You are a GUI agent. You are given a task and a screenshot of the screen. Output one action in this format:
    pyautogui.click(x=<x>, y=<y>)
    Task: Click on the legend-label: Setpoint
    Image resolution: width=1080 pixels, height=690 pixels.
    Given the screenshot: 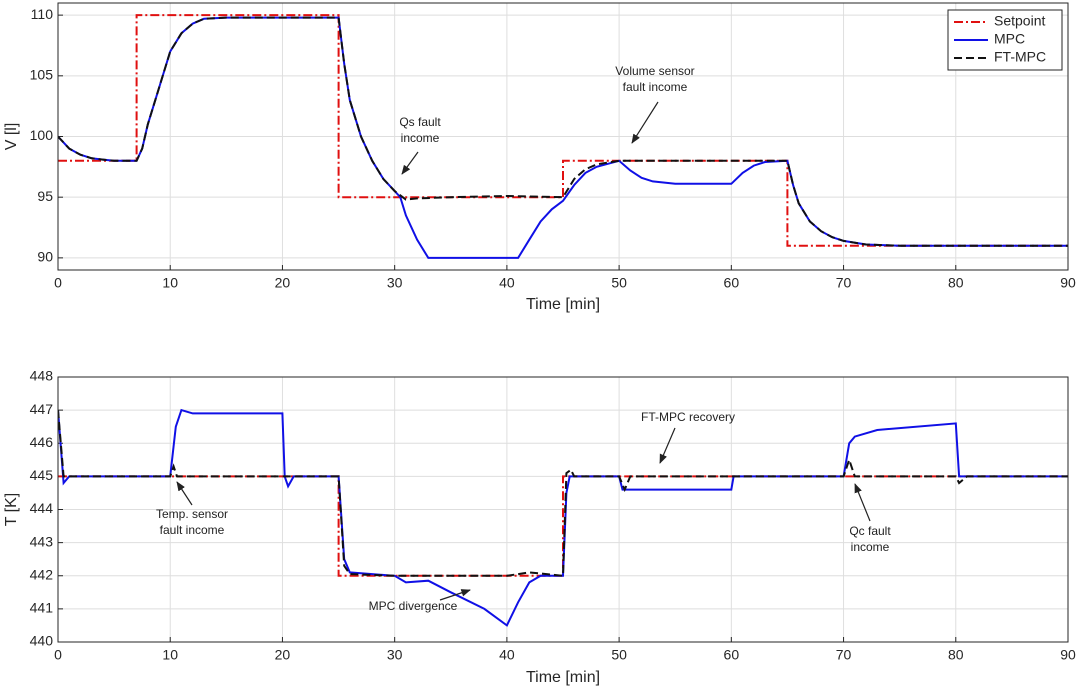 What is the action you would take?
    pyautogui.click(x=1019, y=21)
    